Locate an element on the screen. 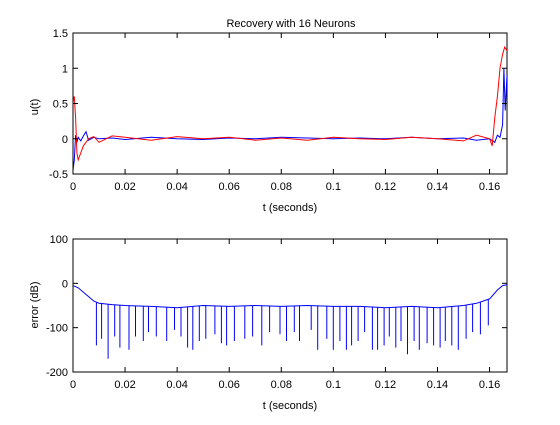 The image size is (560, 425). bottom-plot-data-area is located at coordinates (290, 321).